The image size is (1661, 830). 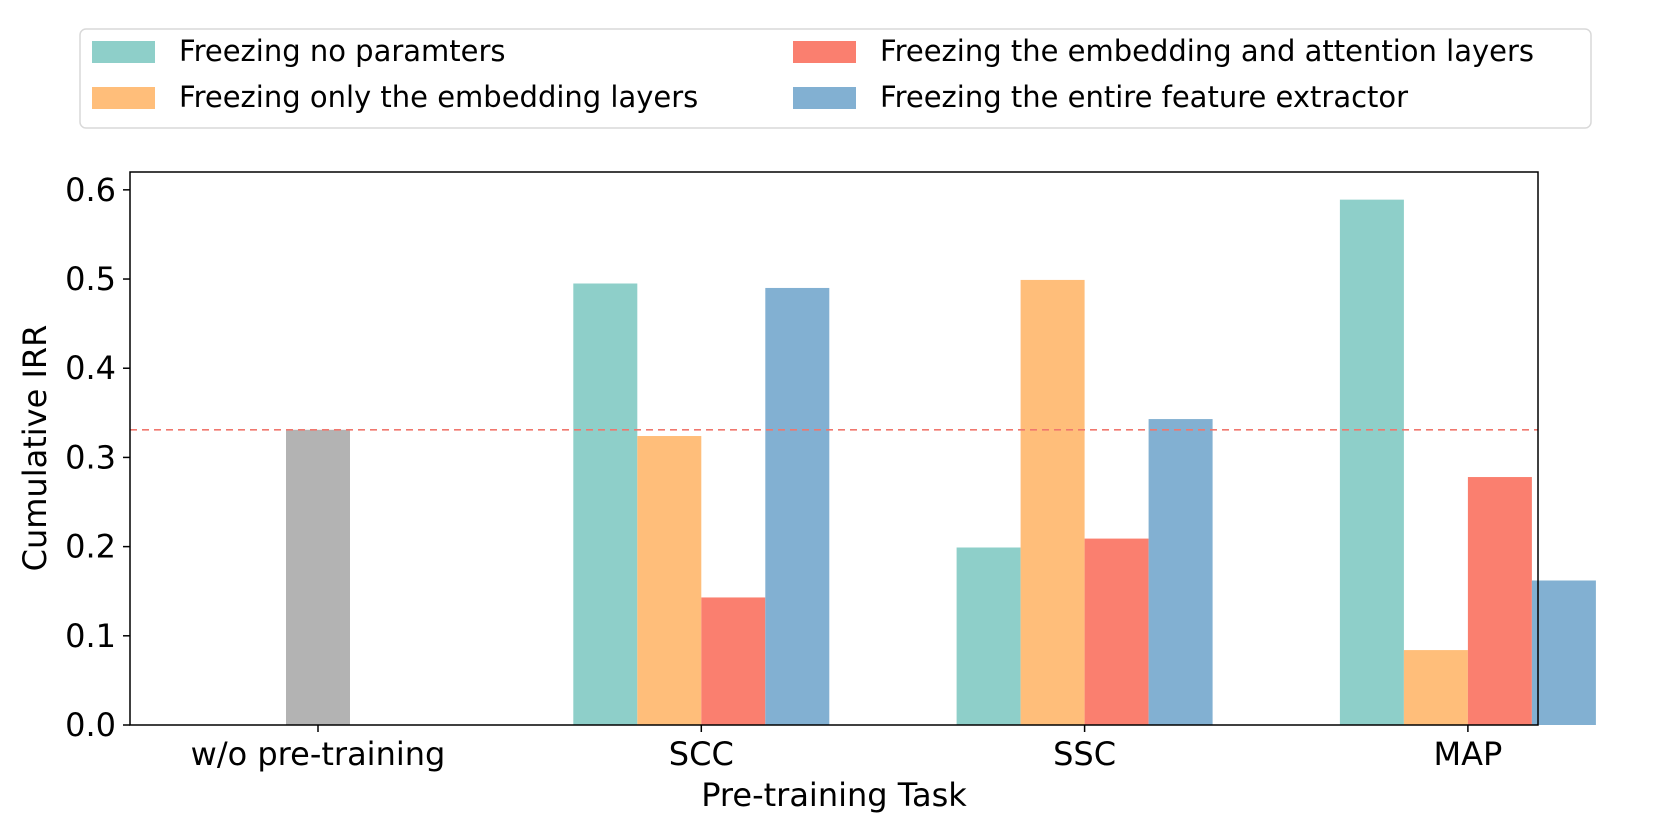 I want to click on bar-s3-c2, so click(x=1180, y=572).